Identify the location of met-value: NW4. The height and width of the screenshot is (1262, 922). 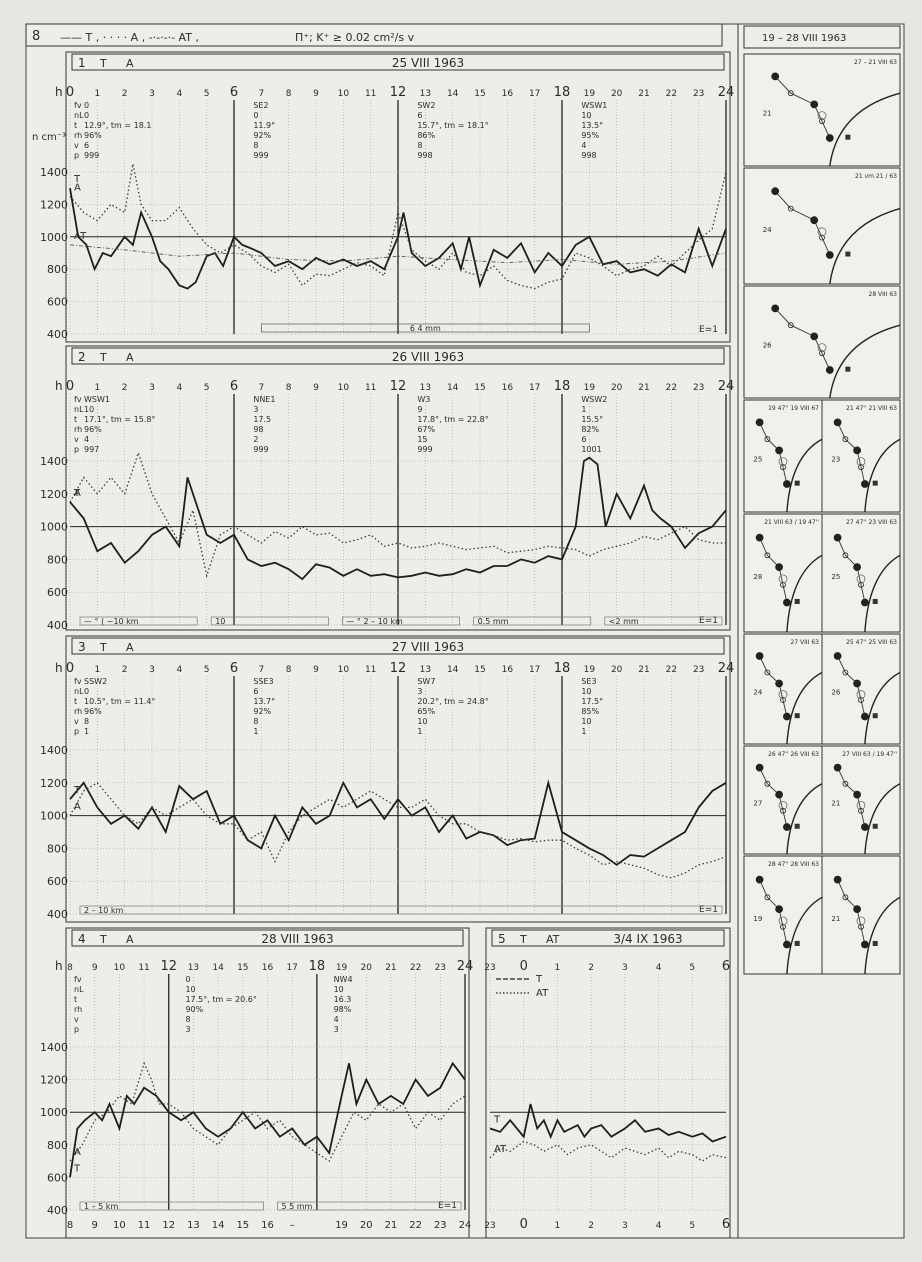
(343, 979).